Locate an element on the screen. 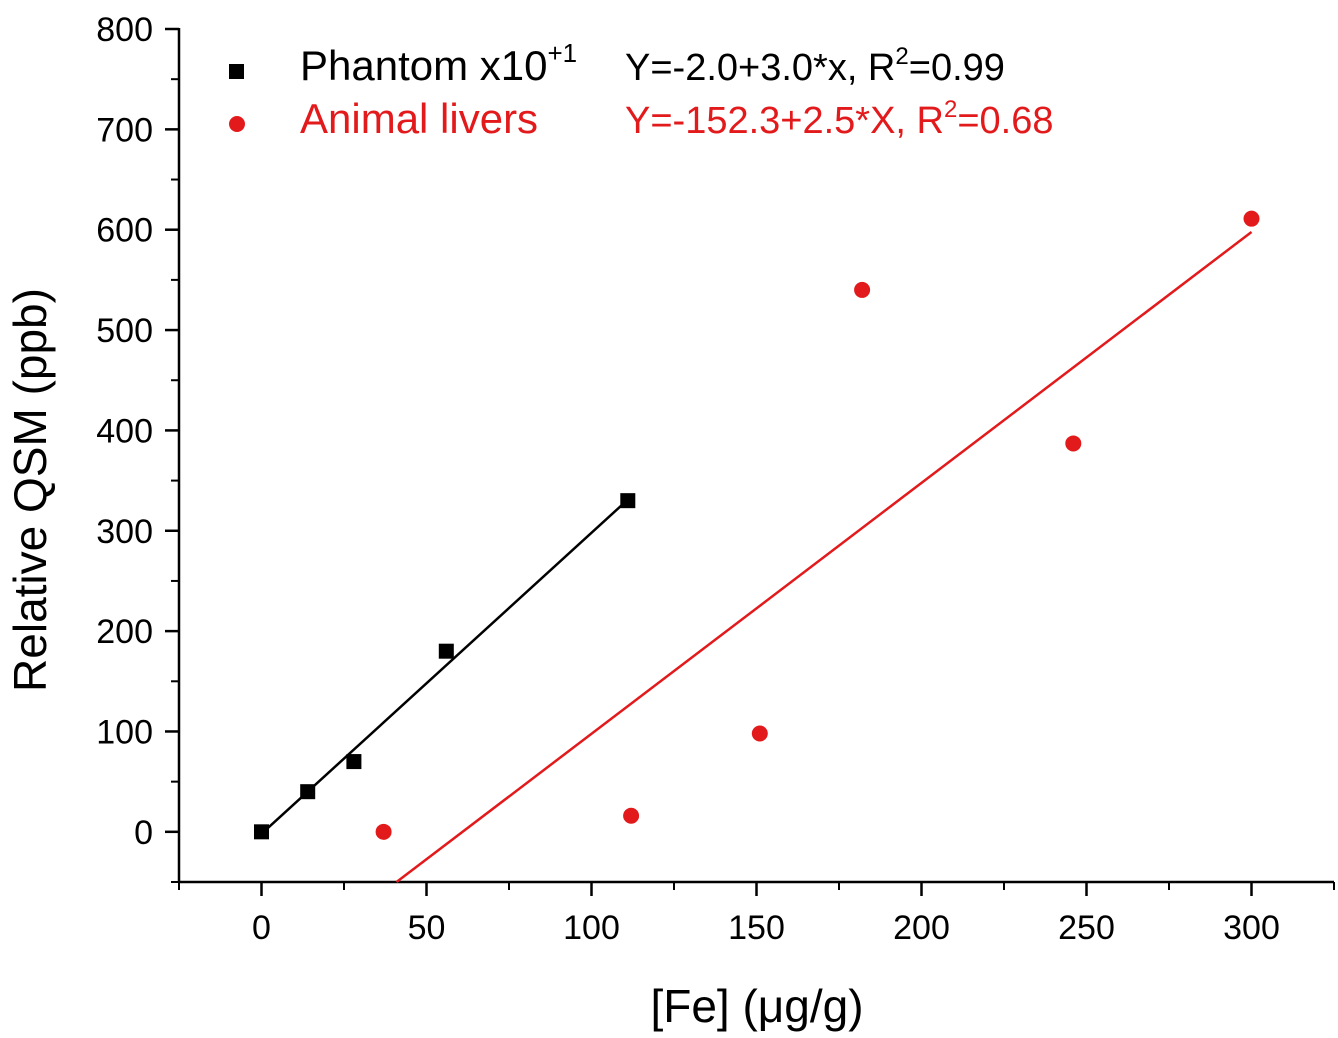 This screenshot has height=1038, width=1338. y-tick-label: 100 is located at coordinates (124, 732).